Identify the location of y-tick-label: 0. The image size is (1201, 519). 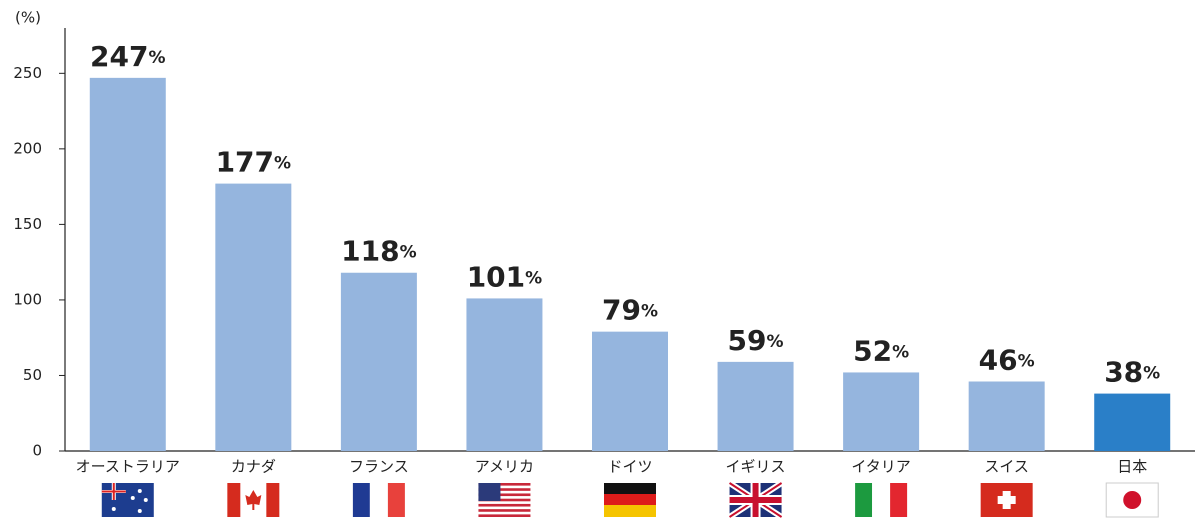
(37, 451).